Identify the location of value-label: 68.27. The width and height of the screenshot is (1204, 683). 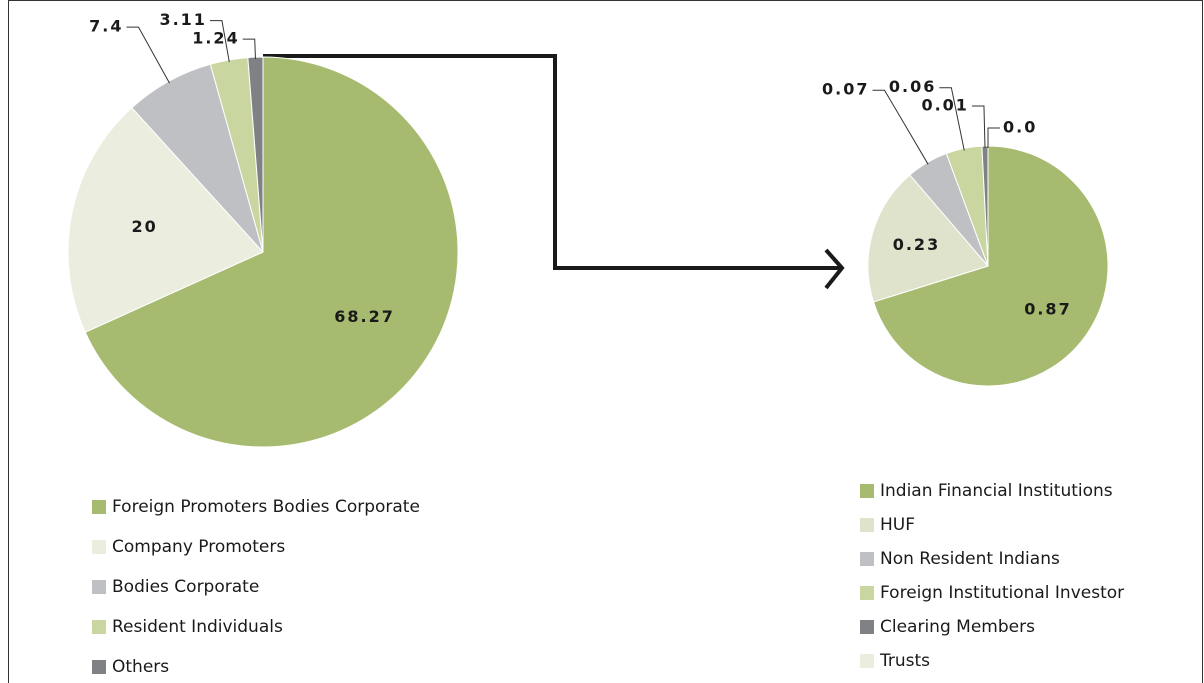
(364, 316).